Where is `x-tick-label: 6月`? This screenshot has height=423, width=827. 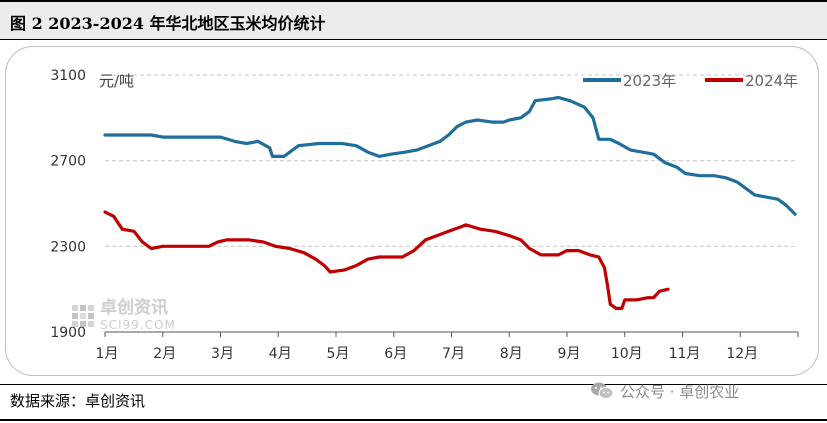 x-tick-label: 6月 is located at coordinates (395, 354).